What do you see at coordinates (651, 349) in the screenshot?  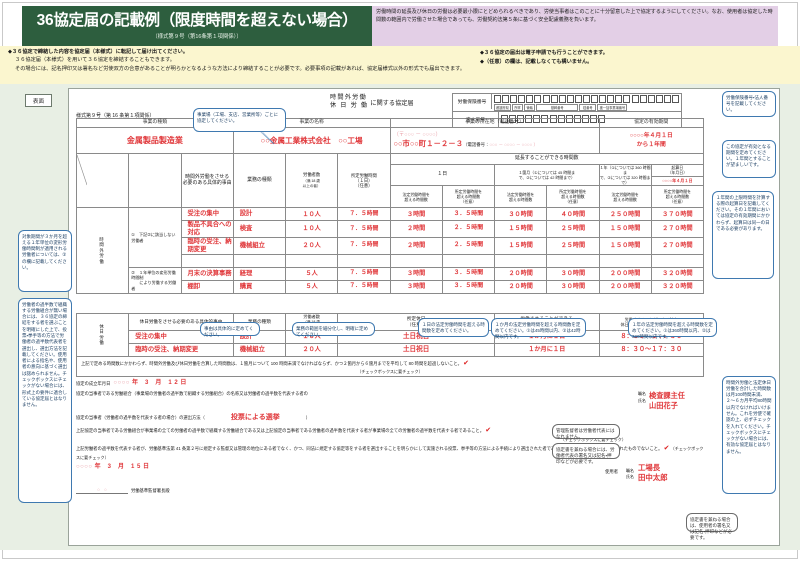 I see `cell-allowed-time: ８：３０〜１７：３０` at bounding box center [651, 349].